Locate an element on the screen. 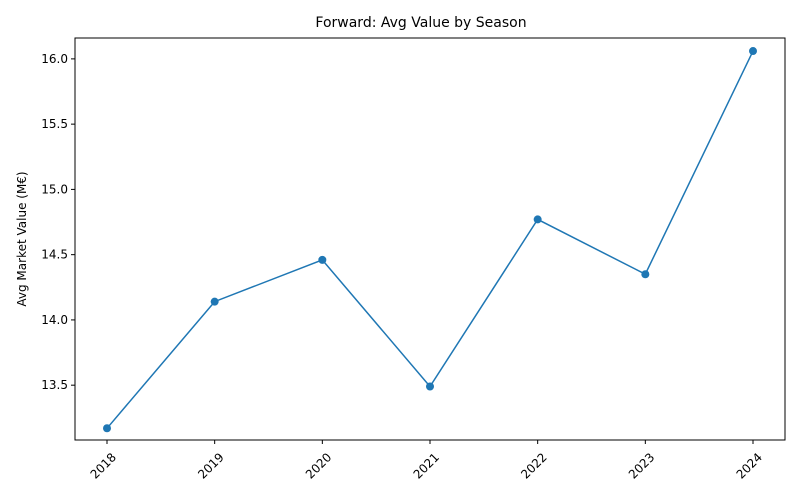 This screenshot has width=800, height=500. y-tick-label: 15.0 is located at coordinates (54, 189).